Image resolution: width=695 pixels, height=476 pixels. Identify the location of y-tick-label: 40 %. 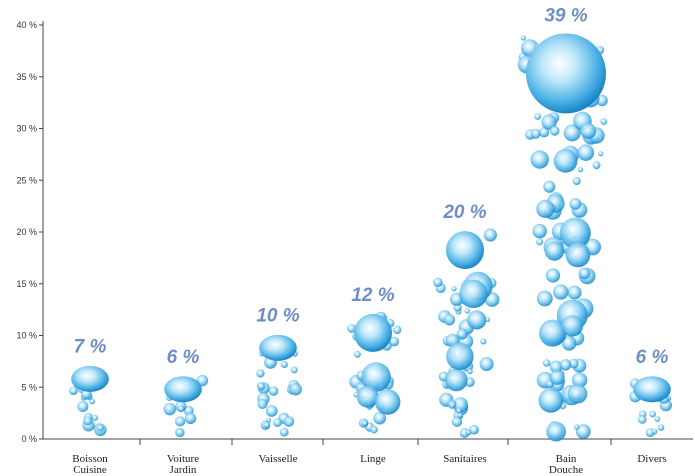
(26, 25).